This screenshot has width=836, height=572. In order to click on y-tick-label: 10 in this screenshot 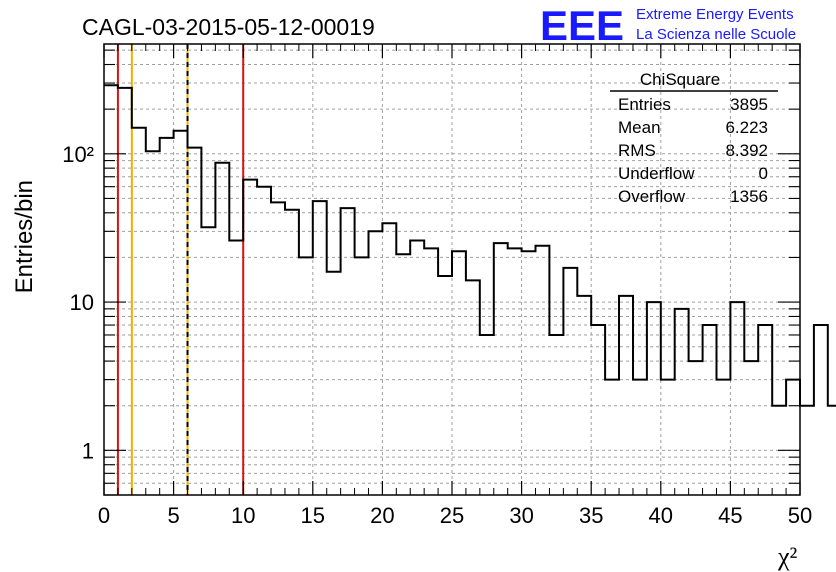, I will do `click(82, 302)`.